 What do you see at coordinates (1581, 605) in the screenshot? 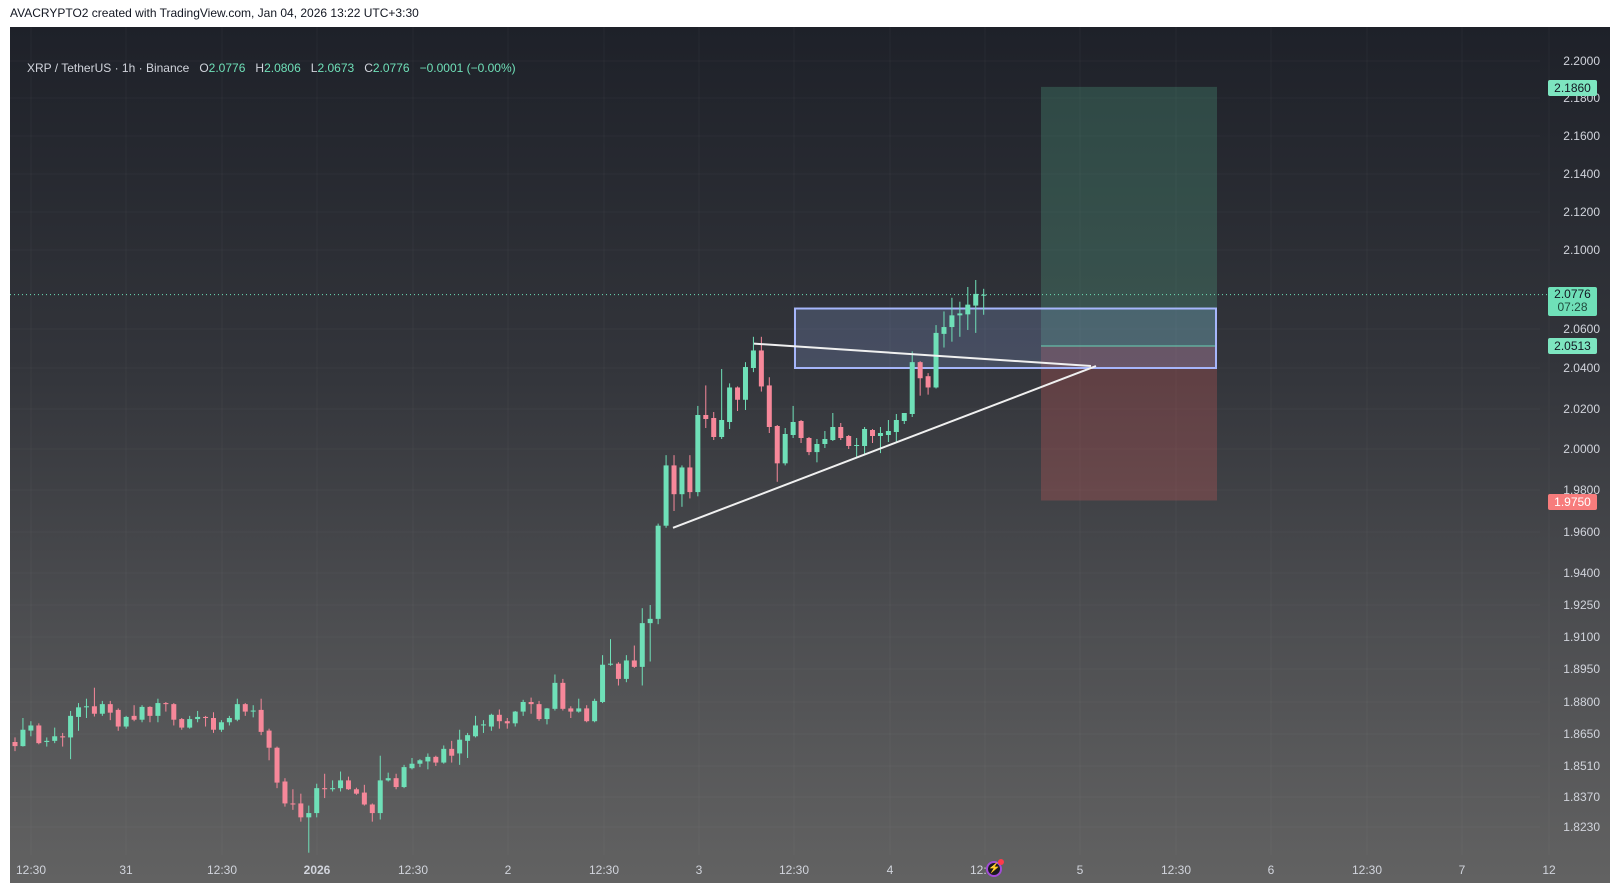
I see `price-axis-label: 1.9250` at bounding box center [1581, 605].